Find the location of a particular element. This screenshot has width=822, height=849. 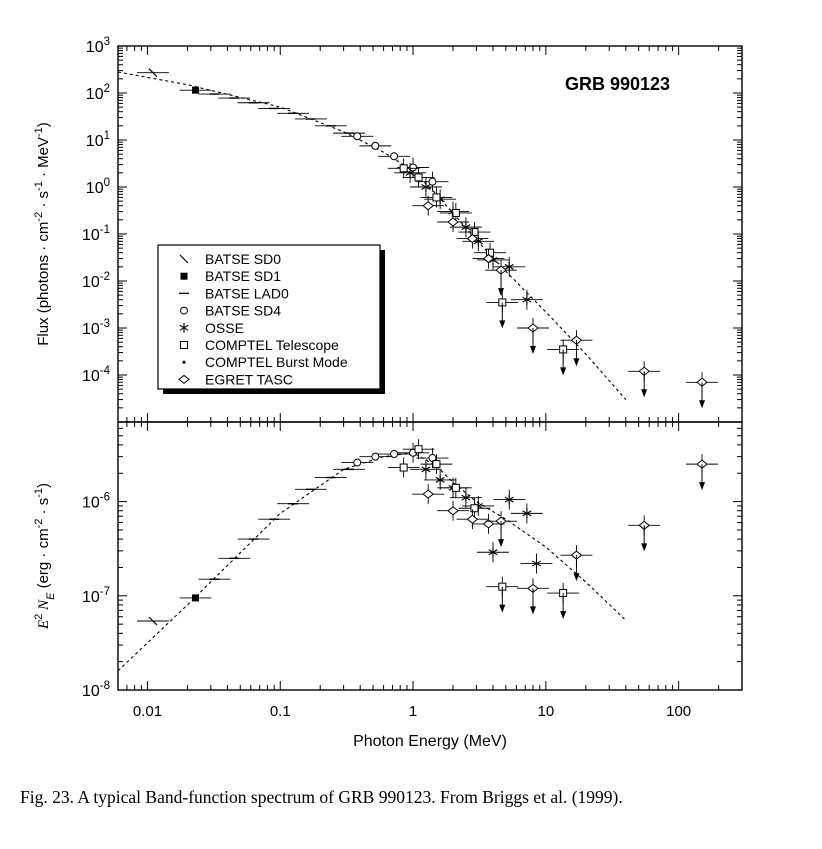

y-tick-label: 10⁻² is located at coordinates (96, 281).